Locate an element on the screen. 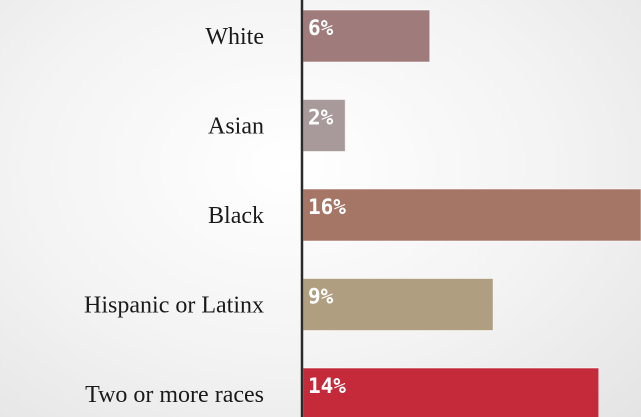 The image size is (641, 417). bar-two-or-more-races is located at coordinates (451, 392).